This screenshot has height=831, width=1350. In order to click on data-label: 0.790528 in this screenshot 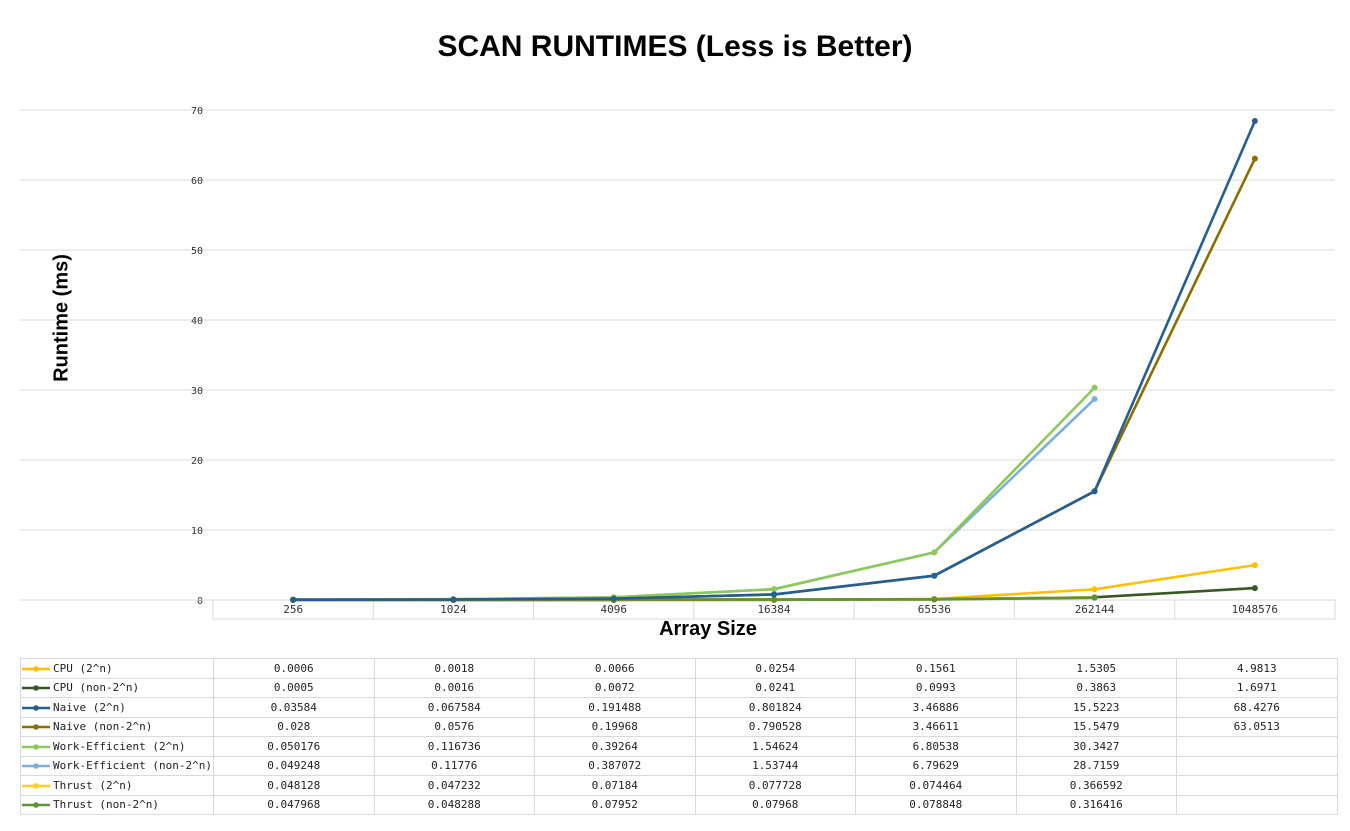, I will do `click(775, 726)`.